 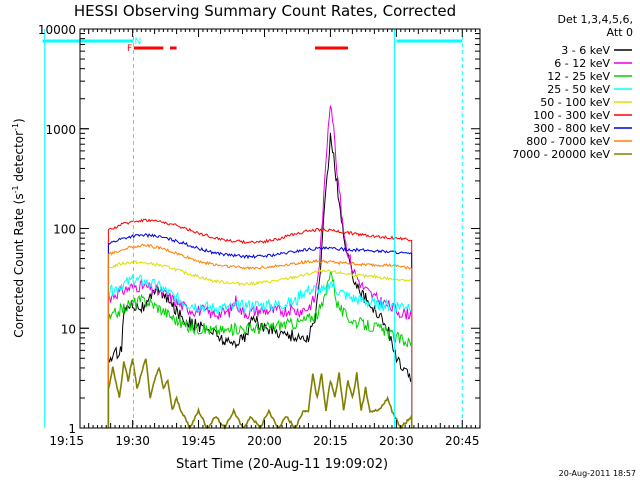 I want to click on x-tick-label: 19:15, so click(x=66, y=441).